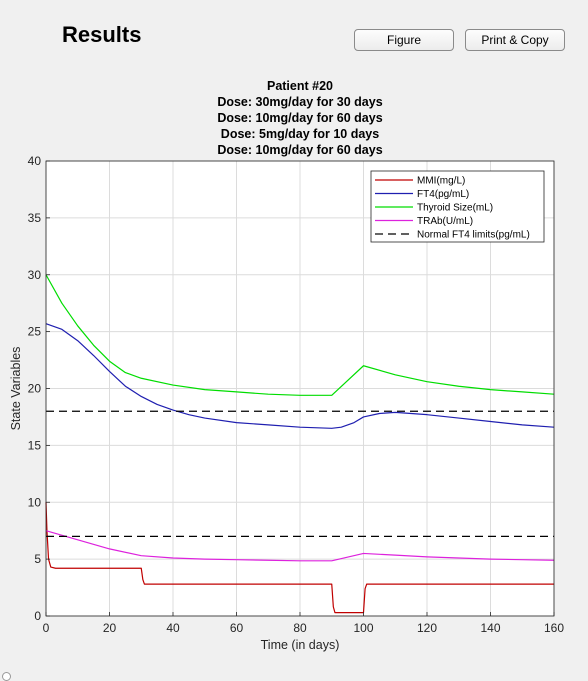 The height and width of the screenshot is (681, 588). I want to click on x-tick-label: 80, so click(300, 628).